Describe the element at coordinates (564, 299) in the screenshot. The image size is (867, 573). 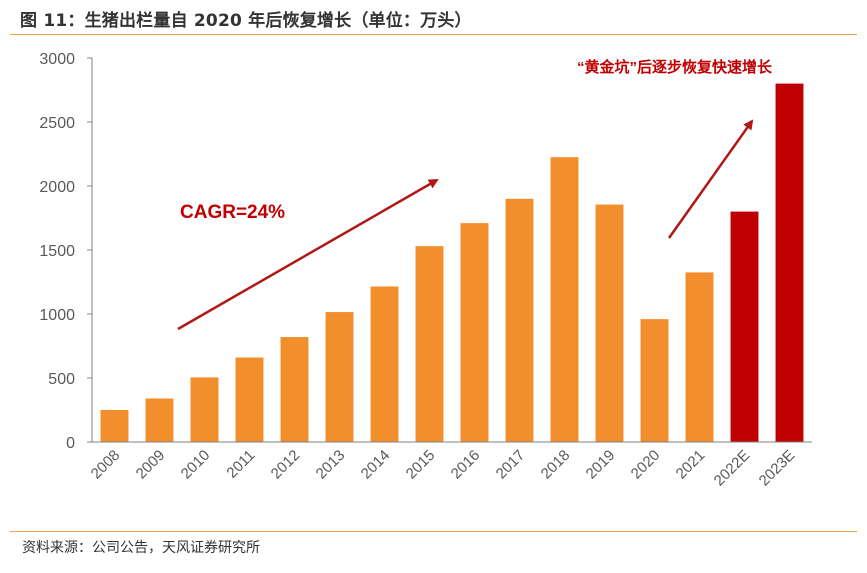
I see `bar-2018` at that location.